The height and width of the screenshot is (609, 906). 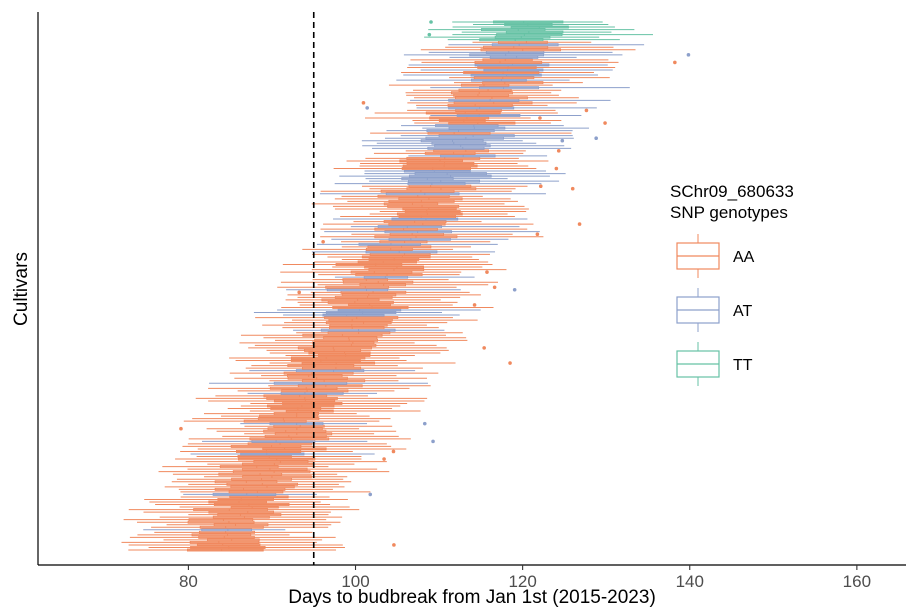 What do you see at coordinates (857, 581) in the screenshot?
I see `x-tick-label: 160` at bounding box center [857, 581].